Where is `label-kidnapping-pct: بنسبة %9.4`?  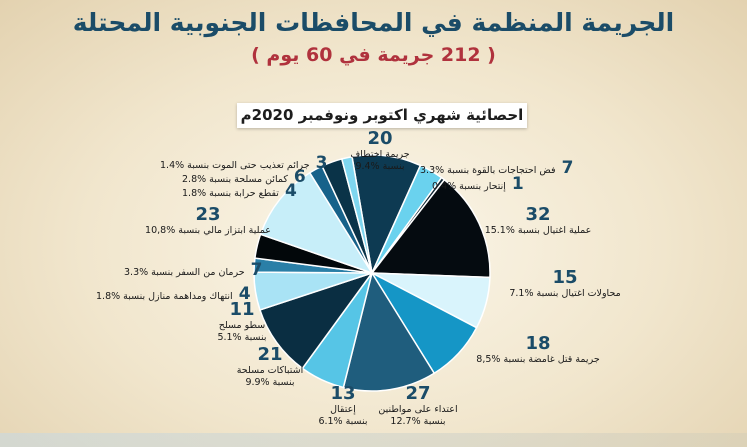
label-kidnapping-pct: بنسبة %9.4 is located at coordinates (380, 166).